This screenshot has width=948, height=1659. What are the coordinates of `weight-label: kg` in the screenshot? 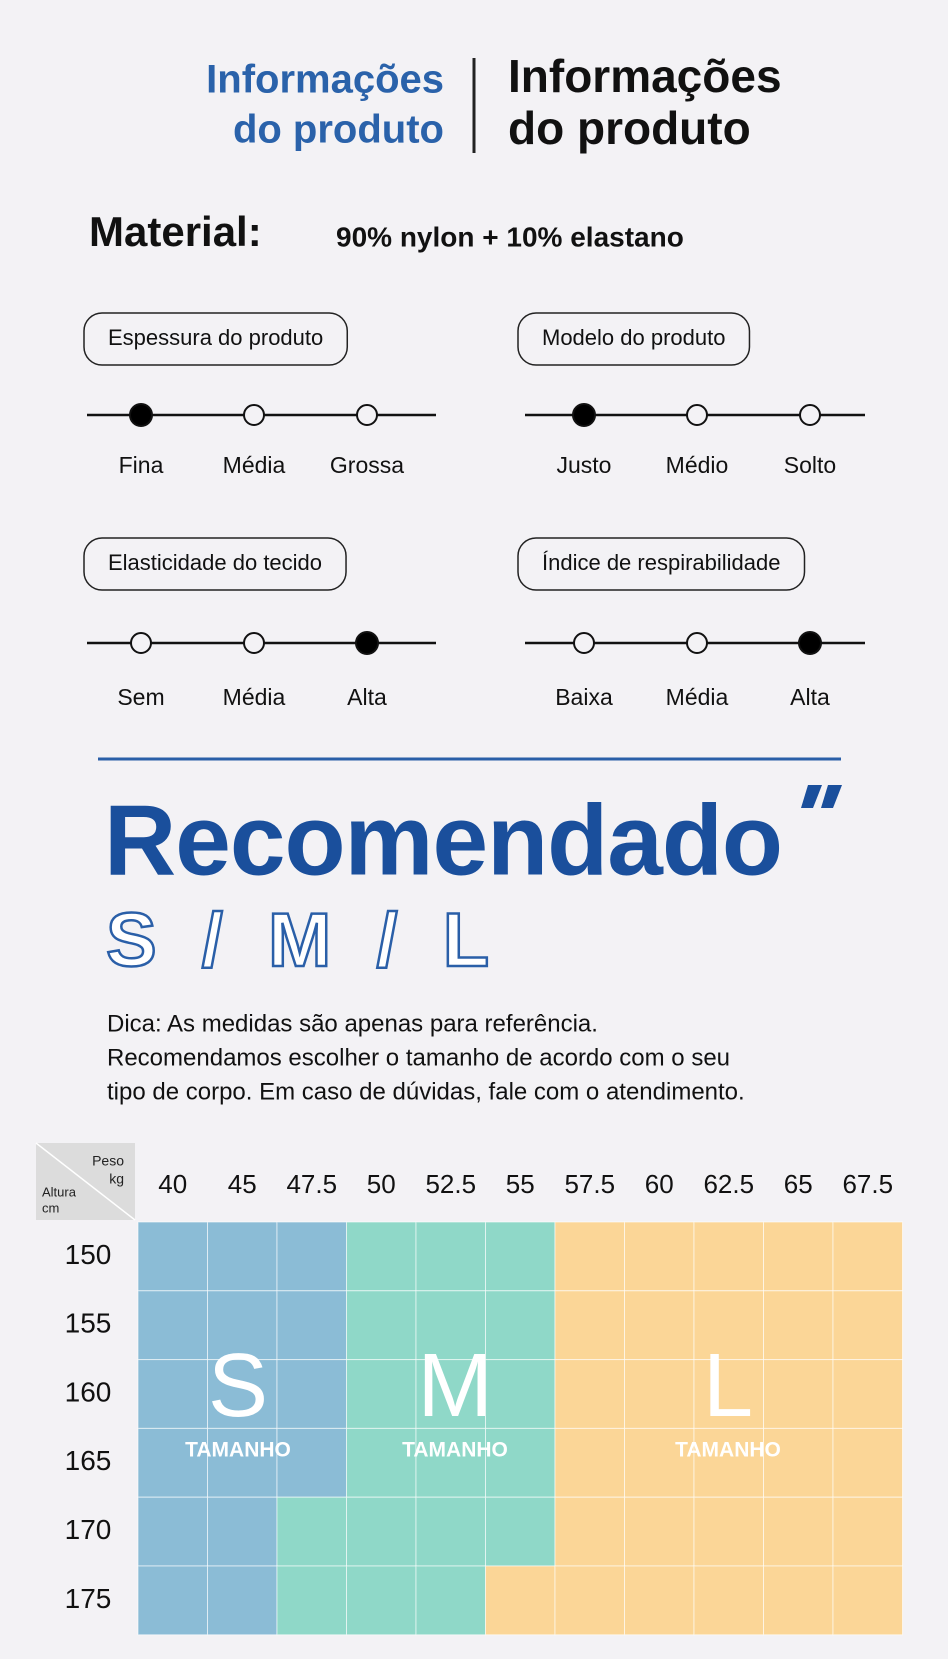 It's located at (116, 1179).